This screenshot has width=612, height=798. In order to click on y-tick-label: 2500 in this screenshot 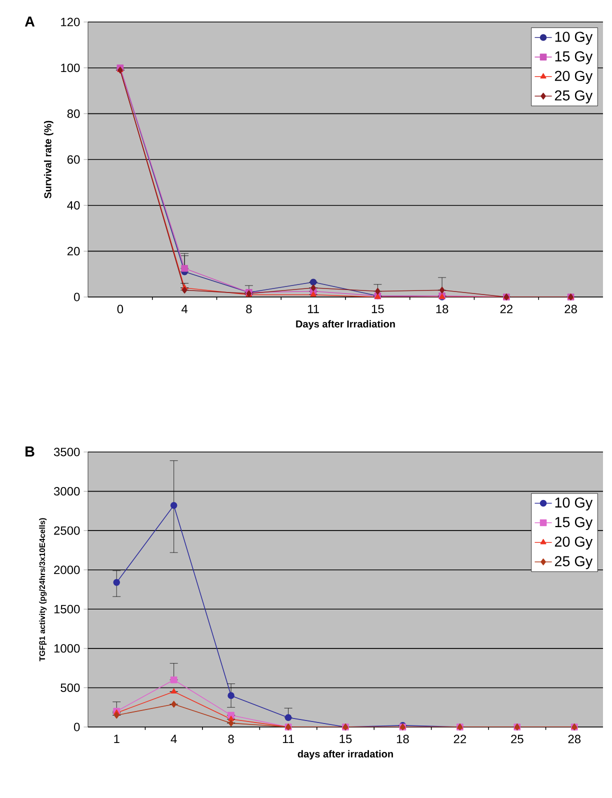, I will do `click(67, 530)`.